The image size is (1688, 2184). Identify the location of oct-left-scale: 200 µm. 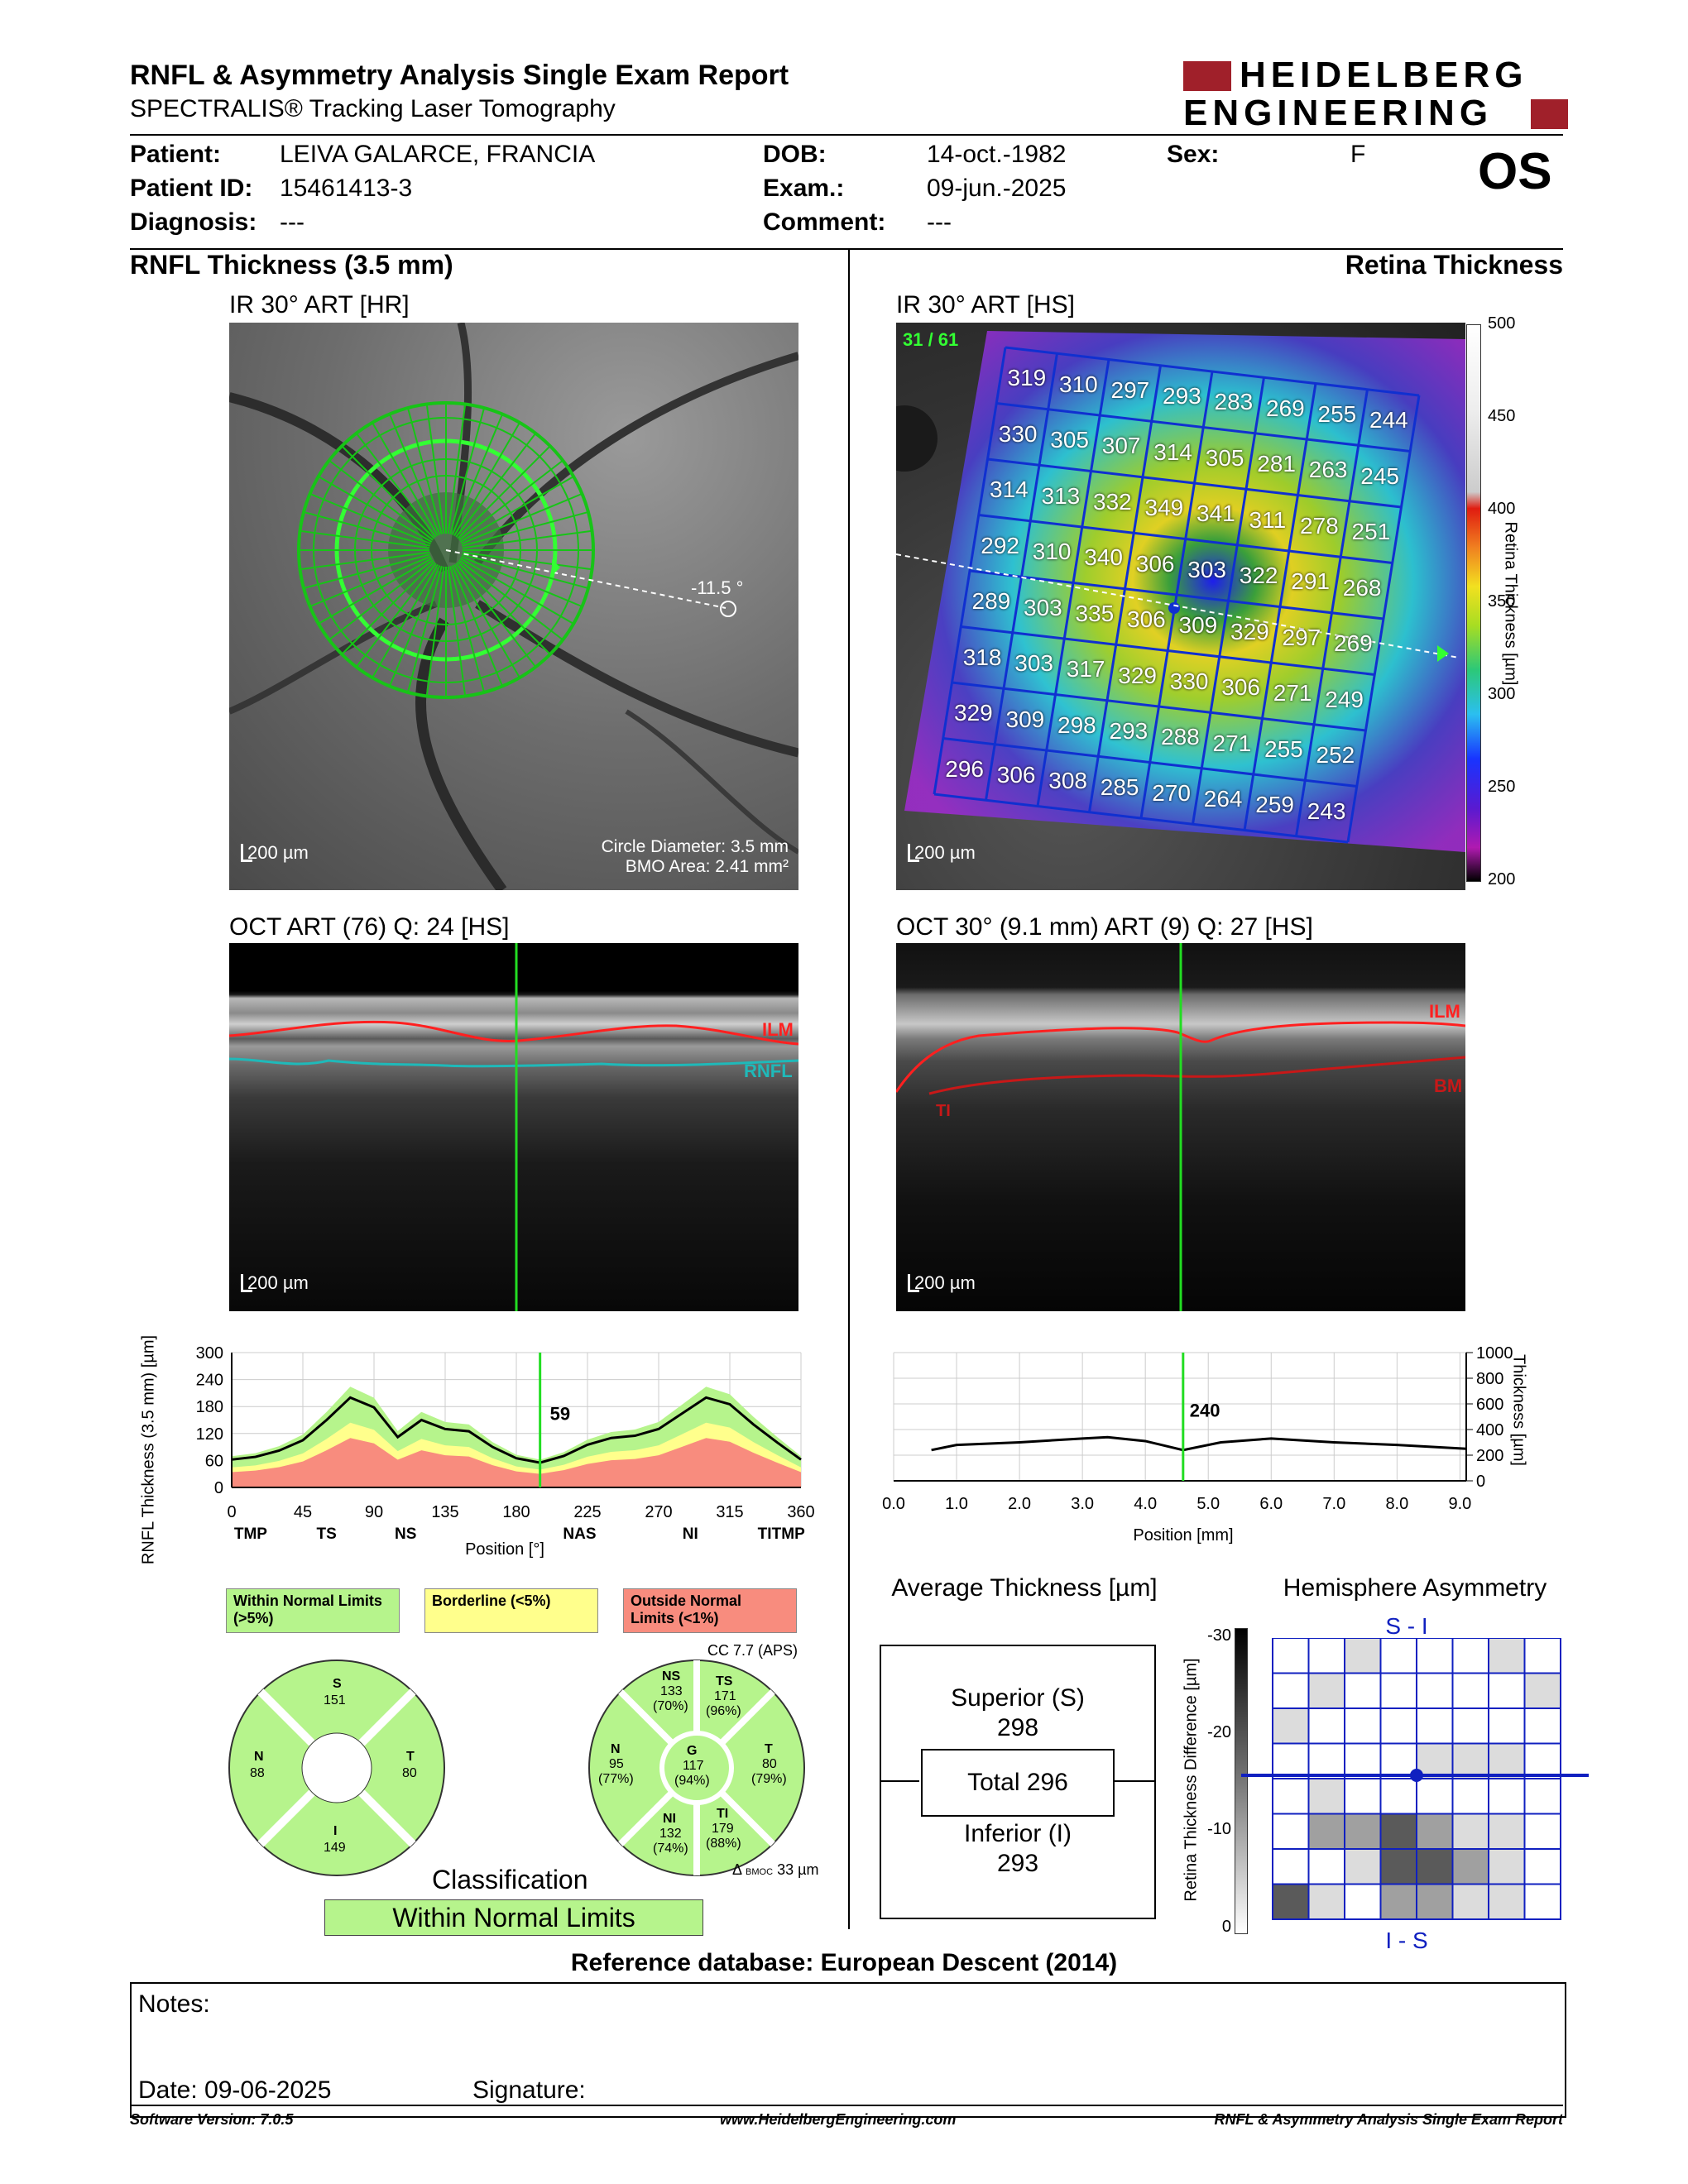
(275, 1282).